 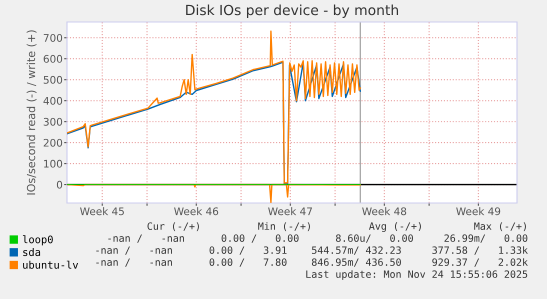 What do you see at coordinates (31, 252) in the screenshot?
I see `legend-label: sda` at bounding box center [31, 252].